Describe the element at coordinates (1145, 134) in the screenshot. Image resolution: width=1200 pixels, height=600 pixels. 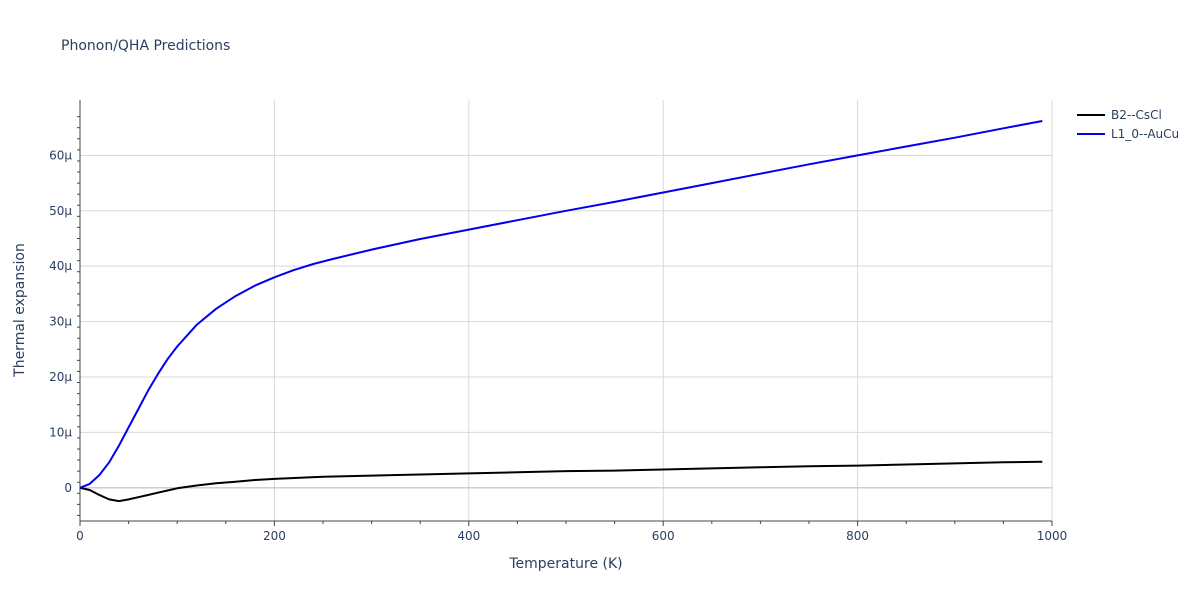
I see `legend-label: L1_0--AuCu` at that location.